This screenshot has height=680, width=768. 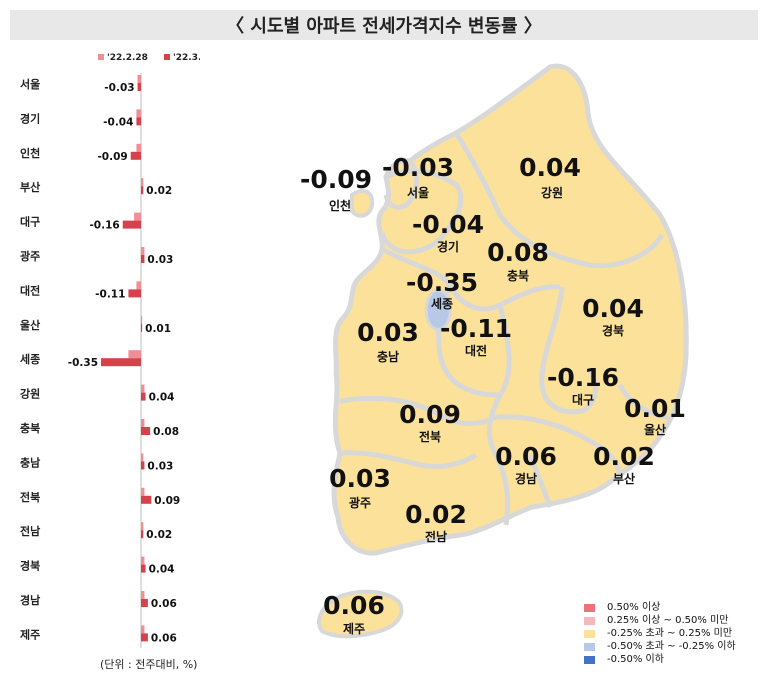 I want to click on sejong-area, so click(x=438, y=309).